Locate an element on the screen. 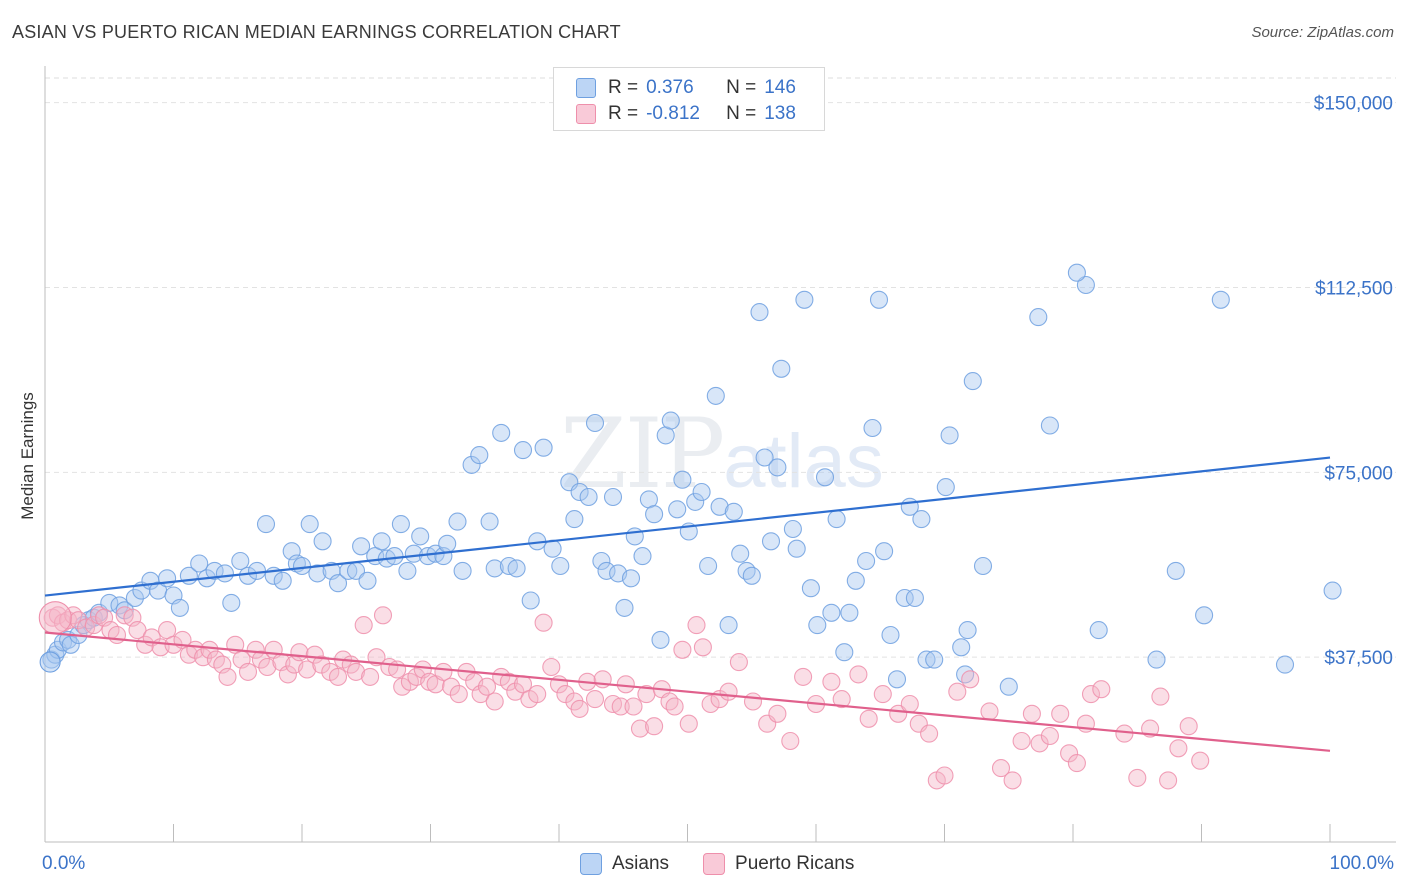 The width and height of the screenshot is (1406, 892). series-legend-asians: Asians is located at coordinates (624, 864).